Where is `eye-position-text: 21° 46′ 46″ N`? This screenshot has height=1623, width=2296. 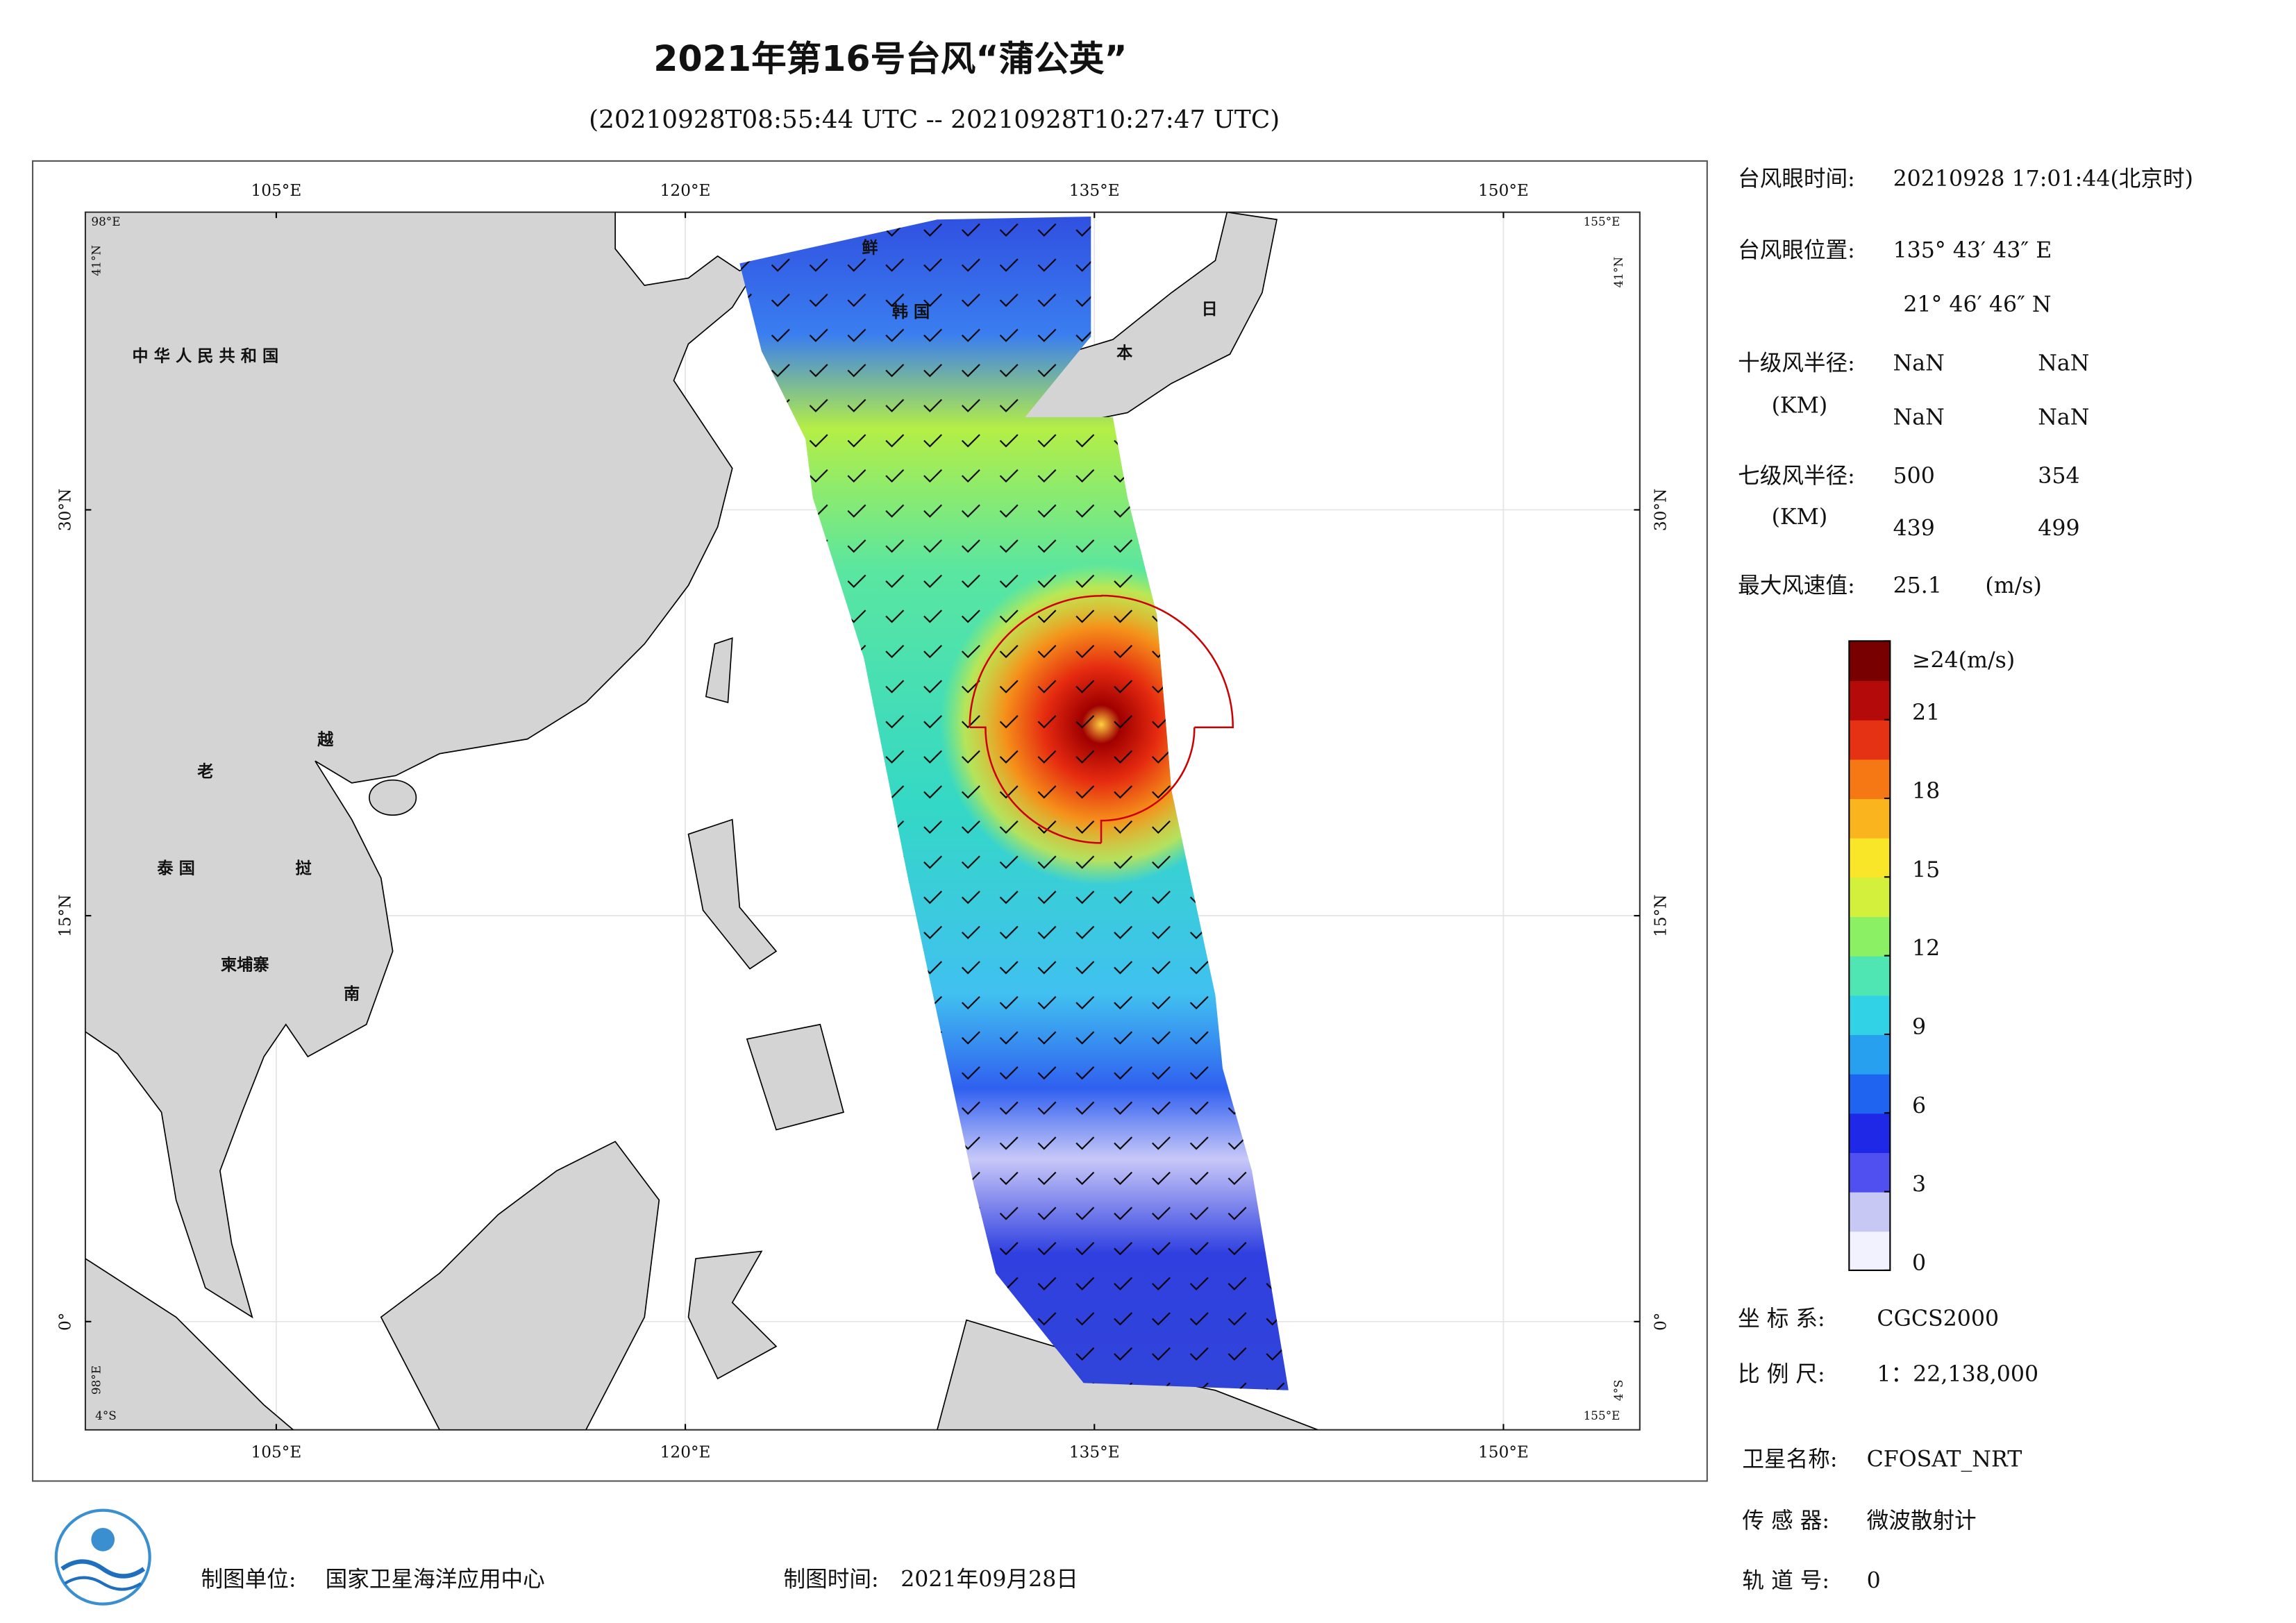
eye-position-text: 21° 46′ 46″ N is located at coordinates (1977, 304).